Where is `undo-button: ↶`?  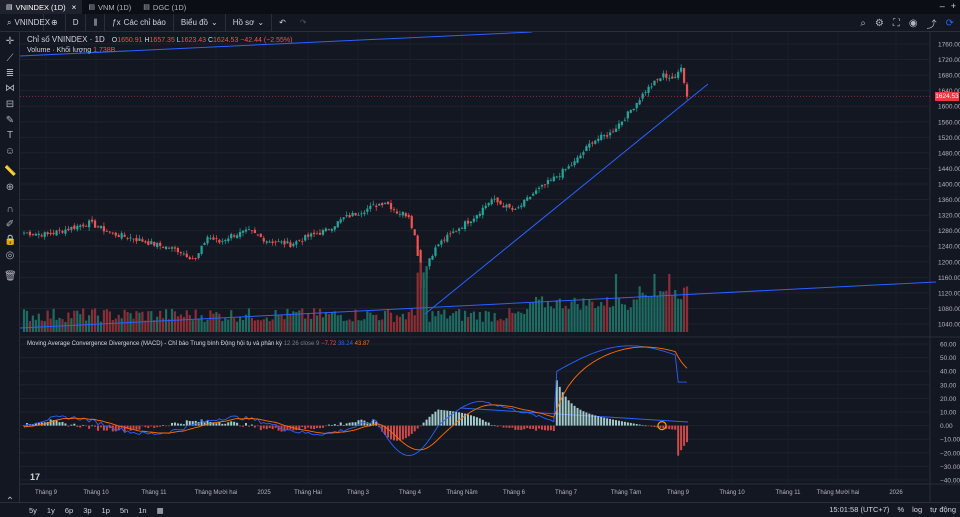
undo-button: ↶ is located at coordinates (282, 23).